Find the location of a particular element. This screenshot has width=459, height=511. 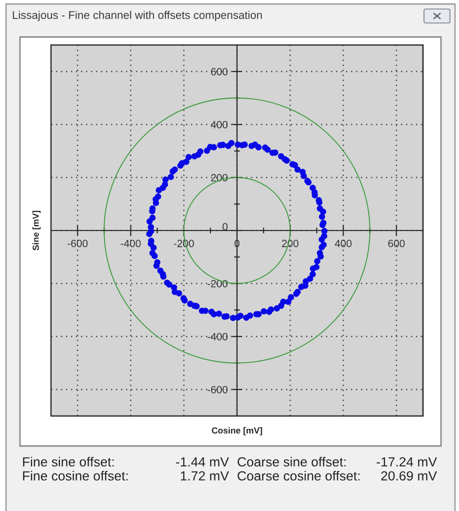

x-axis-title: Cosine [mV] is located at coordinates (237, 431).